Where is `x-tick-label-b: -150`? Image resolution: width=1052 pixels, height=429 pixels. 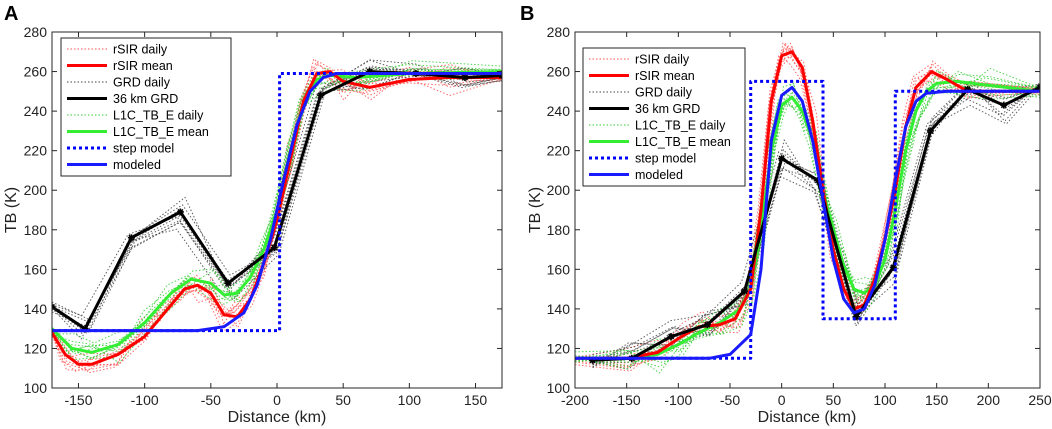 x-tick-label-b: -150 is located at coordinates (627, 400).